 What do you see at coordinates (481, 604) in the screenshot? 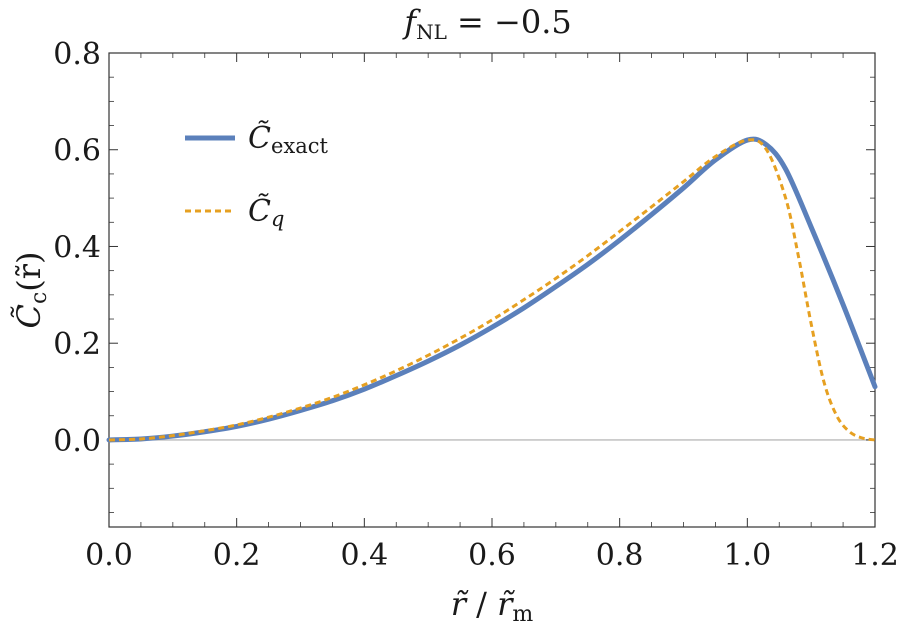
I see `xlabel-sep: /` at bounding box center [481, 604].